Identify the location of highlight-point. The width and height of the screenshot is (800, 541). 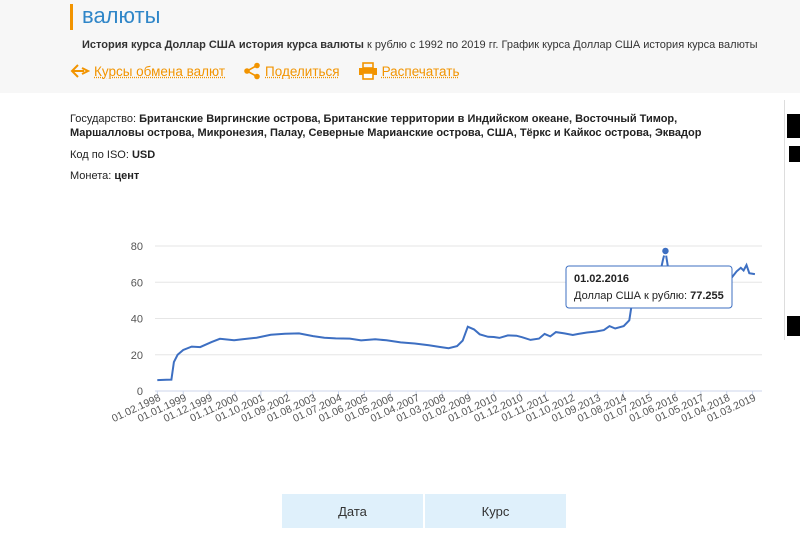
(665, 251).